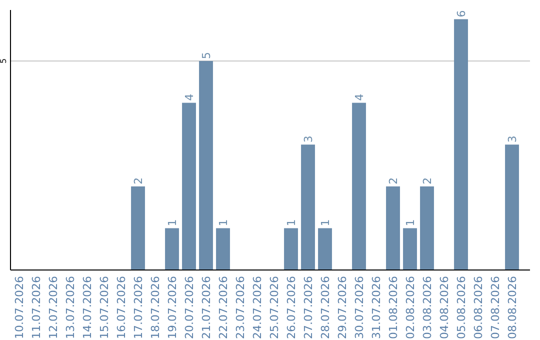 This screenshot has width=540, height=340. I want to click on x-tick-label: 14.07.2026, so click(87, 307).